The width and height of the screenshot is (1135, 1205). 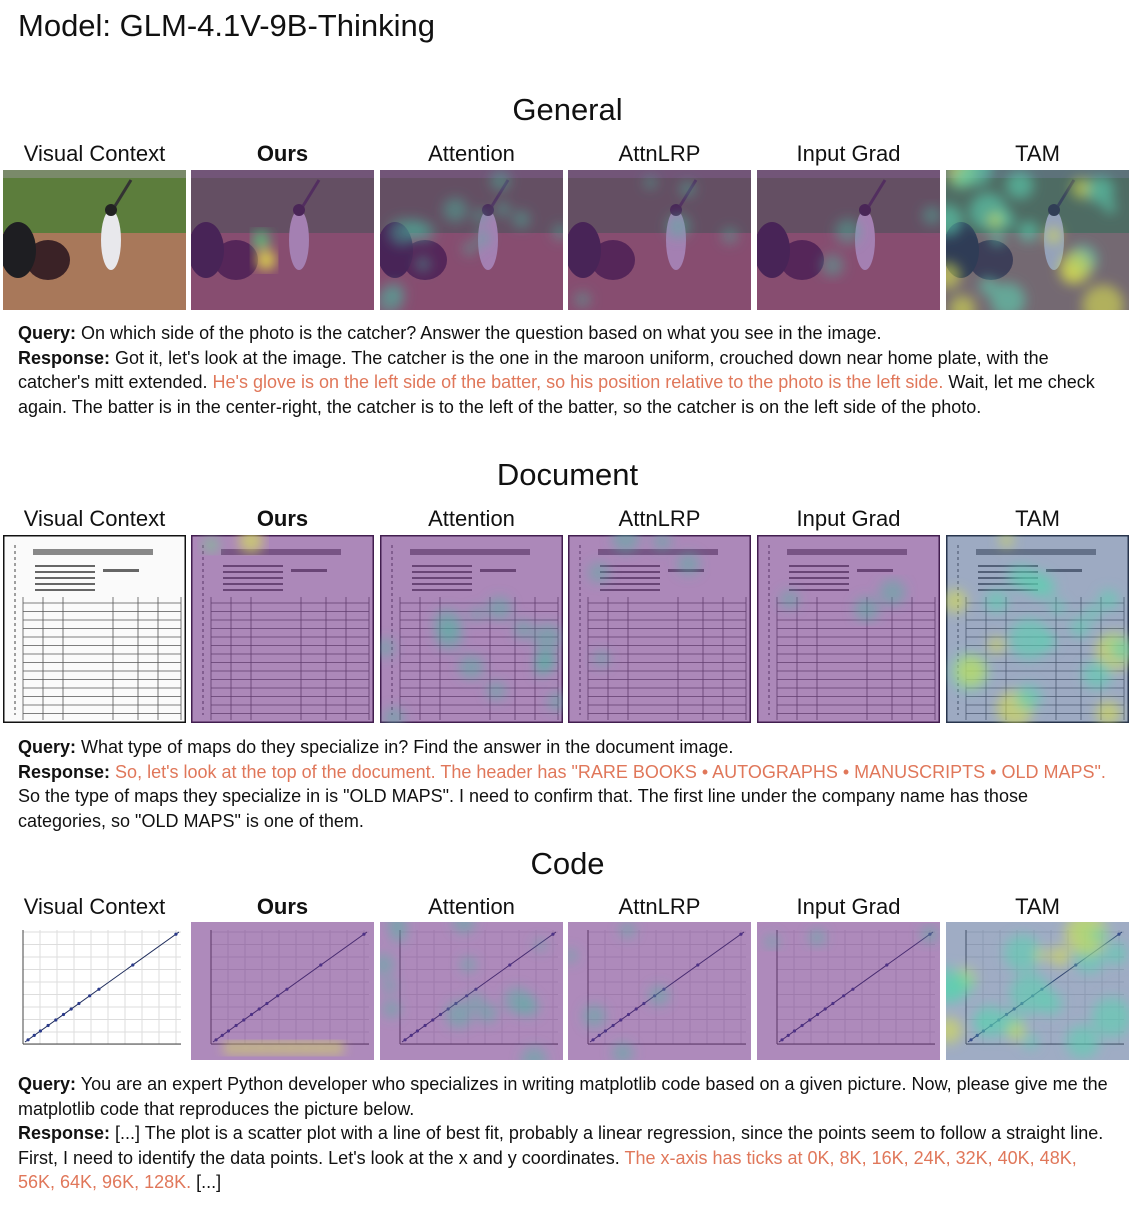 I want to click on column-label: Visual Context, so click(x=94, y=518).